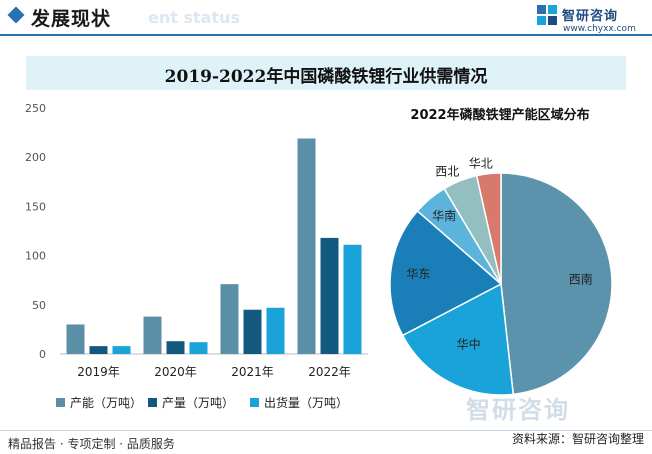 This screenshot has width=652, height=454. Describe the element at coordinates (326, 35) in the screenshot. I see `header-rule` at that location.